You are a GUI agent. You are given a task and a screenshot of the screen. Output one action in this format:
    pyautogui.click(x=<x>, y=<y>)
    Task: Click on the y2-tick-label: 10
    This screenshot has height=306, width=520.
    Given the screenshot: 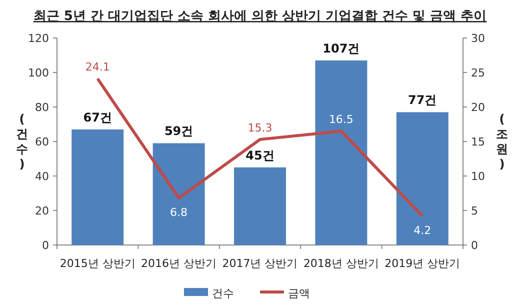 What is the action you would take?
    pyautogui.click(x=478, y=176)
    